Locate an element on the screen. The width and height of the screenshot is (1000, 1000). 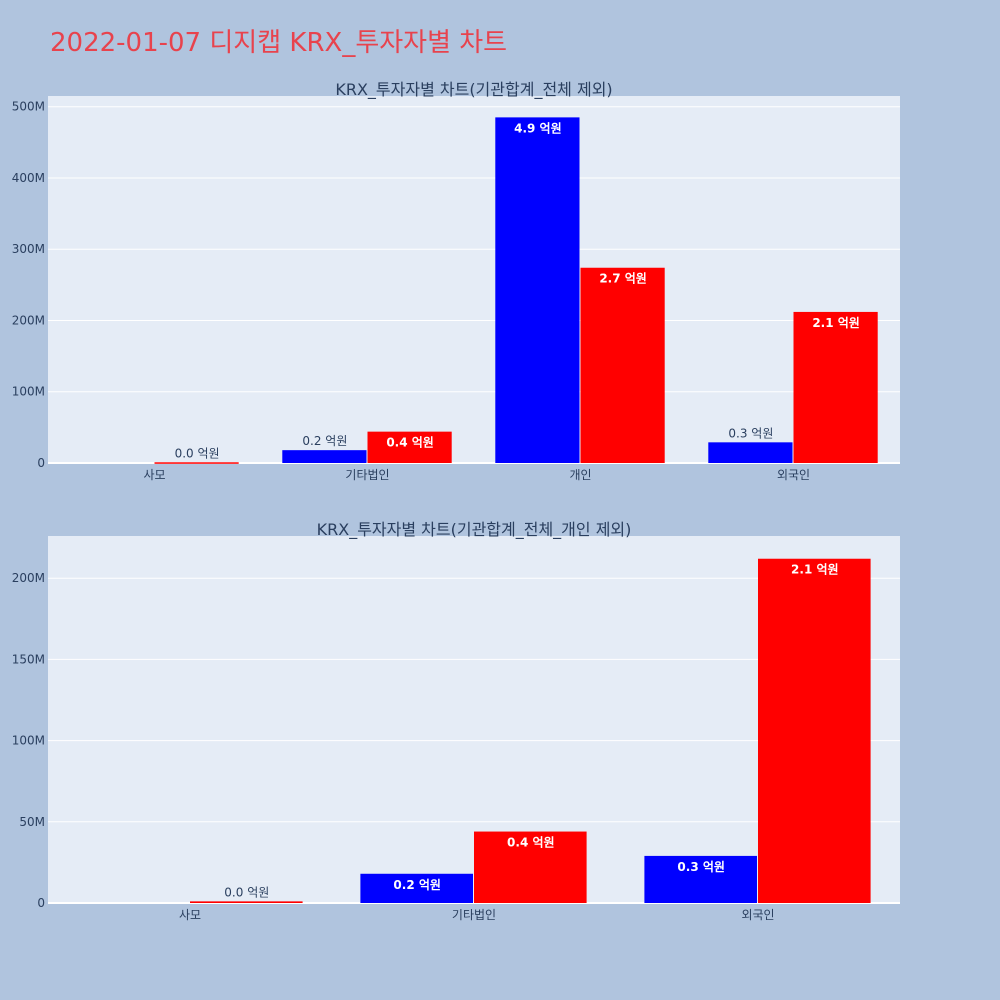
y-tick-label: 50M is located at coordinates (32, 822).